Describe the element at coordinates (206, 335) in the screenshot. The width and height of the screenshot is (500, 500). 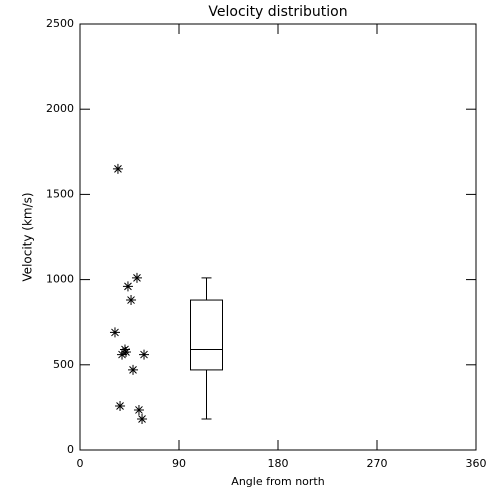
I see `box` at that location.